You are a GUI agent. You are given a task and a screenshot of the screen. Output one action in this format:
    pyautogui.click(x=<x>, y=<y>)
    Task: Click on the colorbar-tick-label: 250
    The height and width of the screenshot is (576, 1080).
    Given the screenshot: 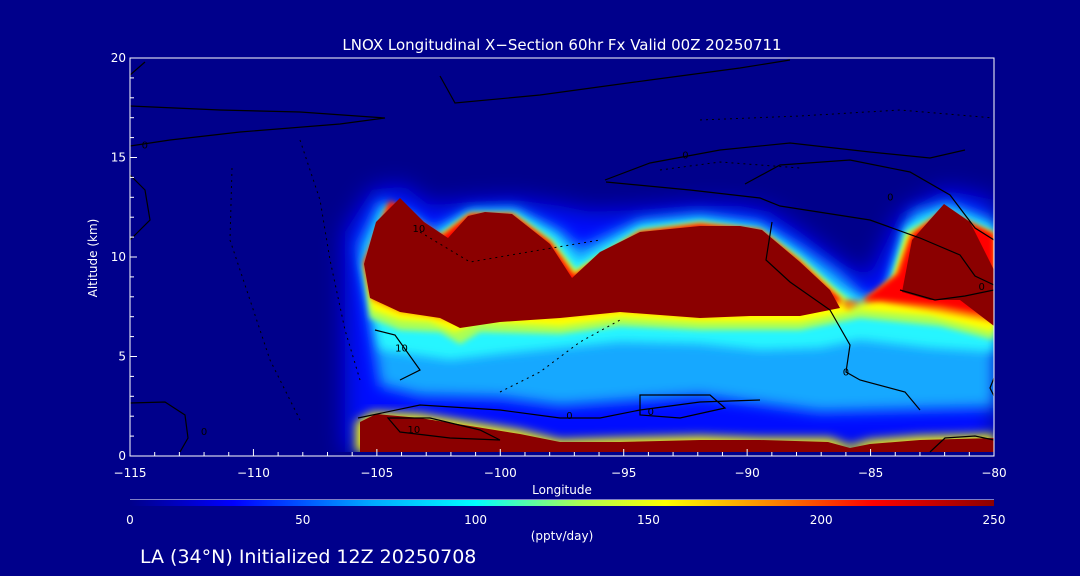 What is the action you would take?
    pyautogui.click(x=994, y=520)
    